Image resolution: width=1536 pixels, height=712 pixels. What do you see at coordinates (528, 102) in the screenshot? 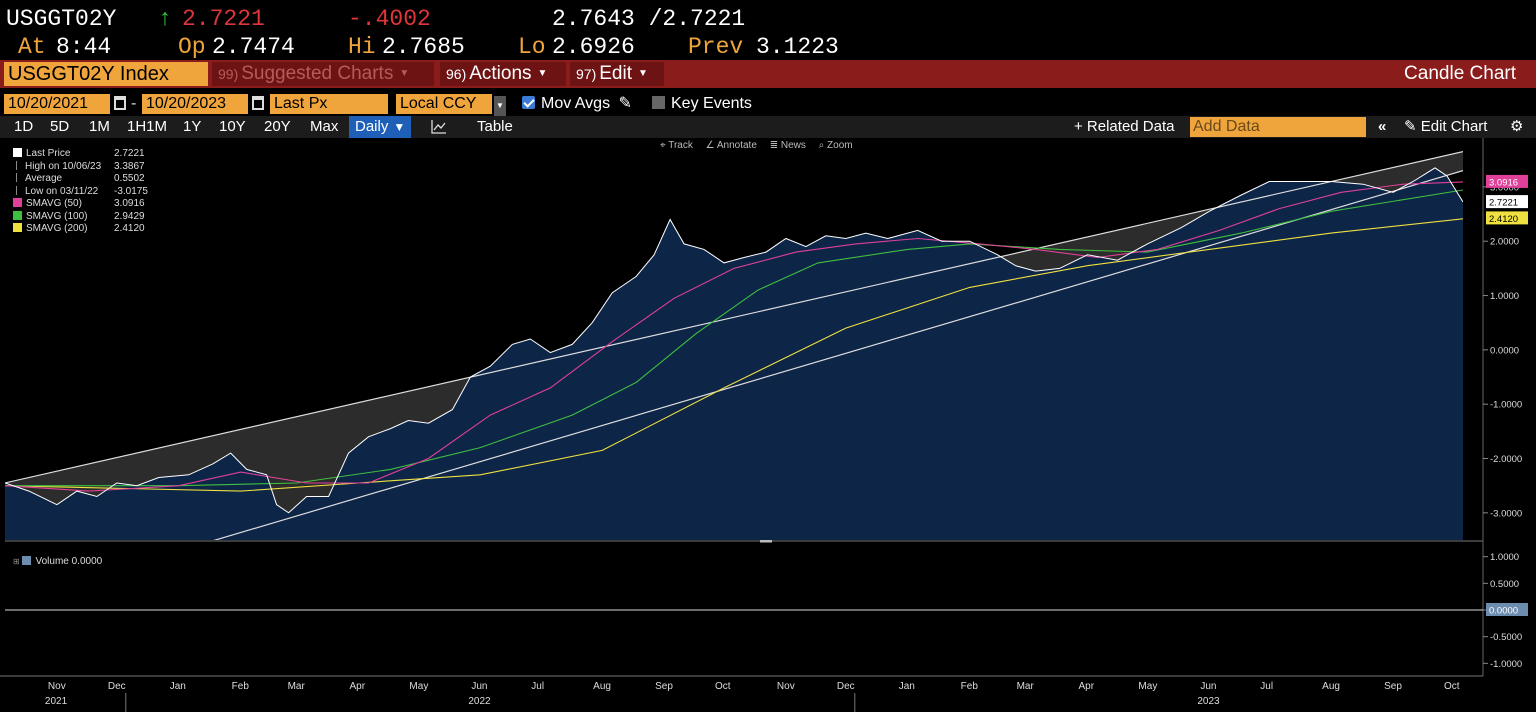
I see `checkbox-checked-icon` at bounding box center [528, 102].